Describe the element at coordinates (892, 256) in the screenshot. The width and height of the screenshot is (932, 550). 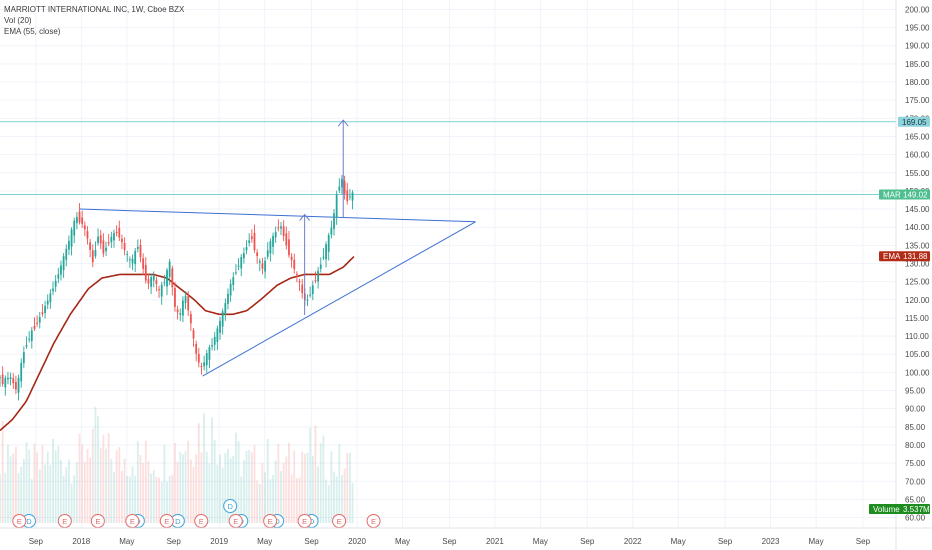
I see `ema-badge-label: EMA` at that location.